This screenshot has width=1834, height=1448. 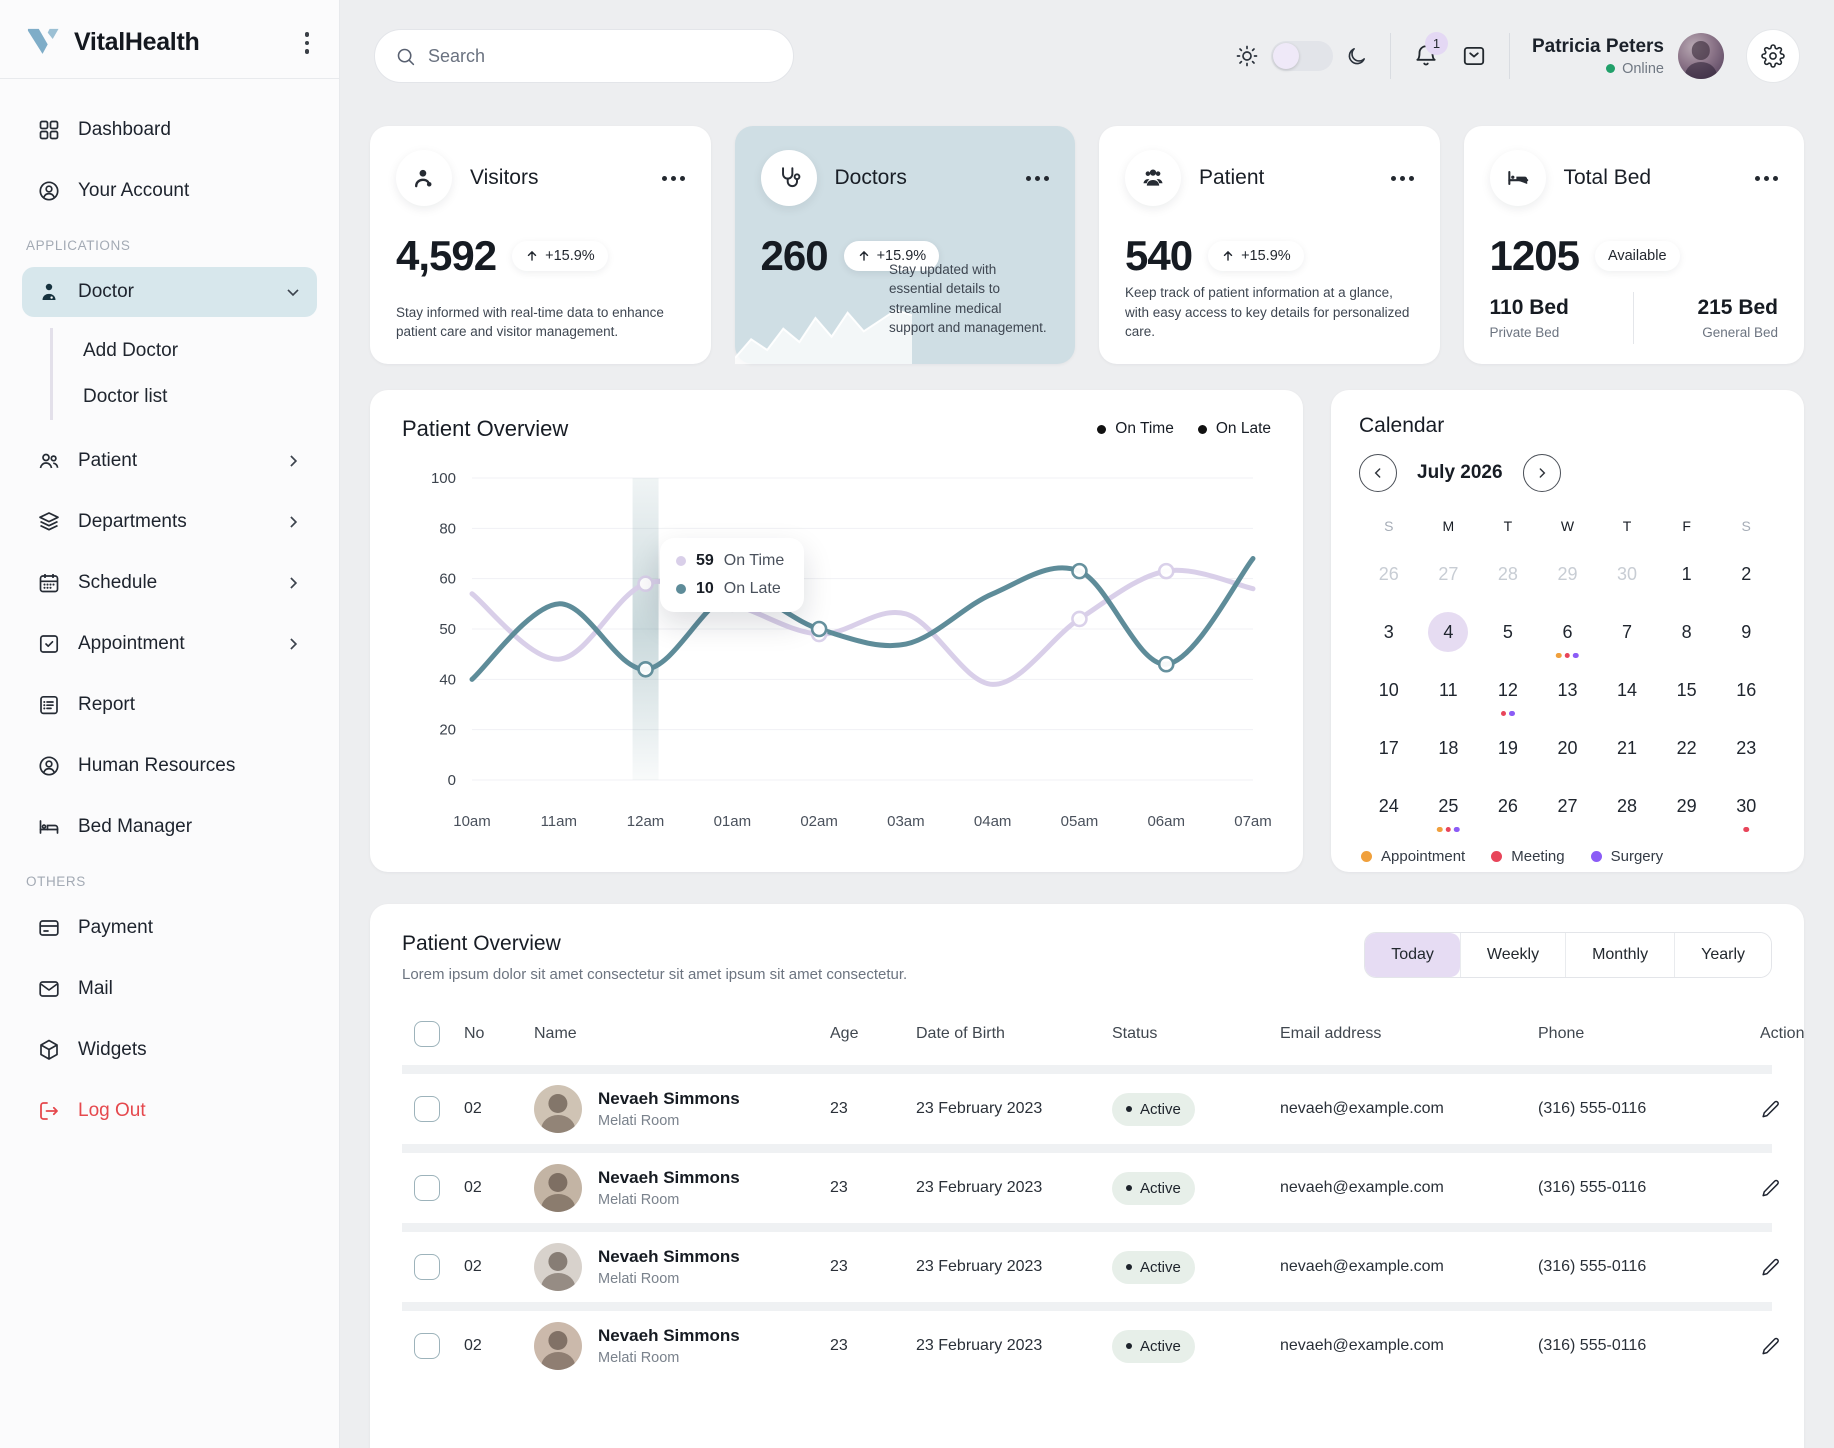 I want to click on calendar-day: 22, so click(x=1686, y=747).